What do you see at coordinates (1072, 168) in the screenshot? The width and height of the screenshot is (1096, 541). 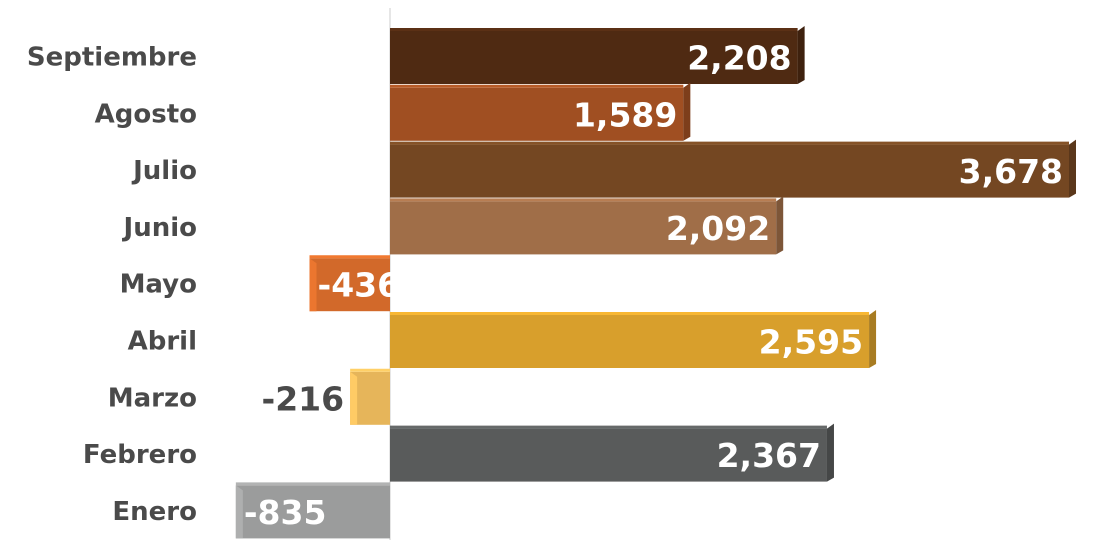 I see `bar-side-bevel-julio` at bounding box center [1072, 168].